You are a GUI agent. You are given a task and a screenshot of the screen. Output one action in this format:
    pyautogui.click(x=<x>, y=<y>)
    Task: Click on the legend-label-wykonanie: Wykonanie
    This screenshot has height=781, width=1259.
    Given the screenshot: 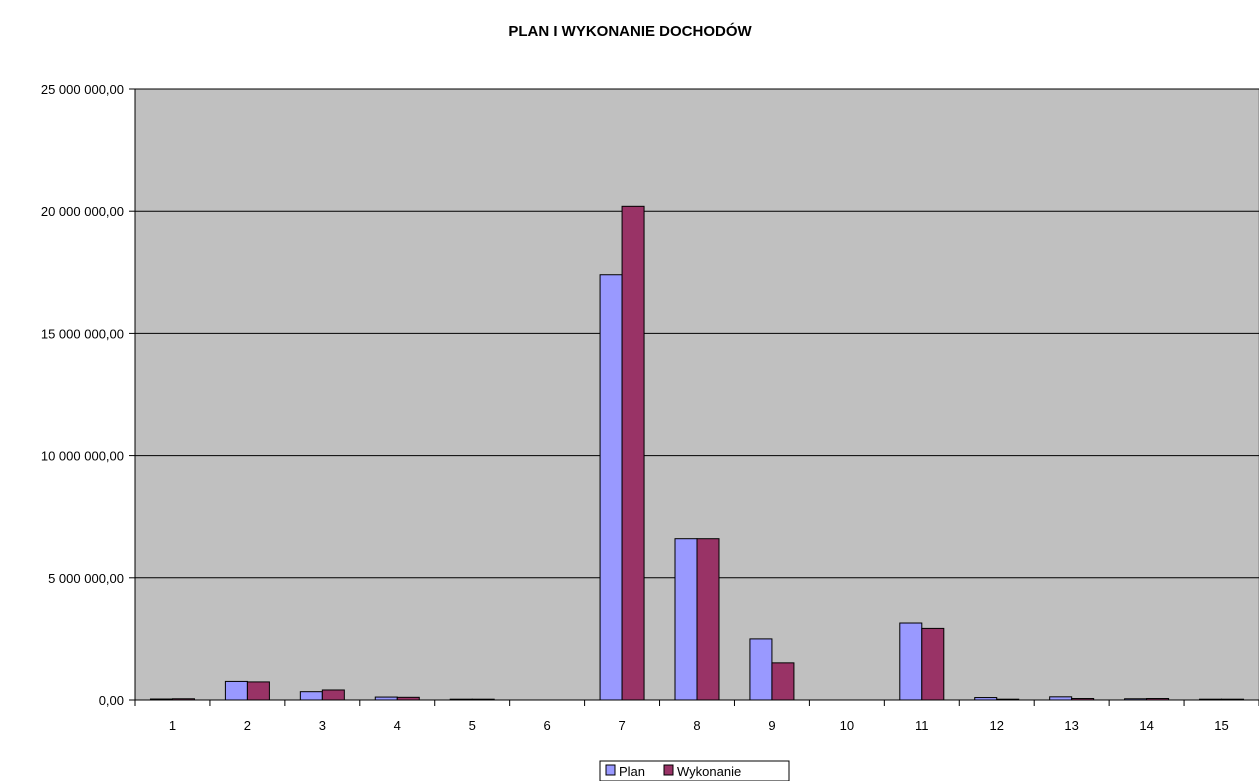 What is the action you would take?
    pyautogui.click(x=709, y=771)
    